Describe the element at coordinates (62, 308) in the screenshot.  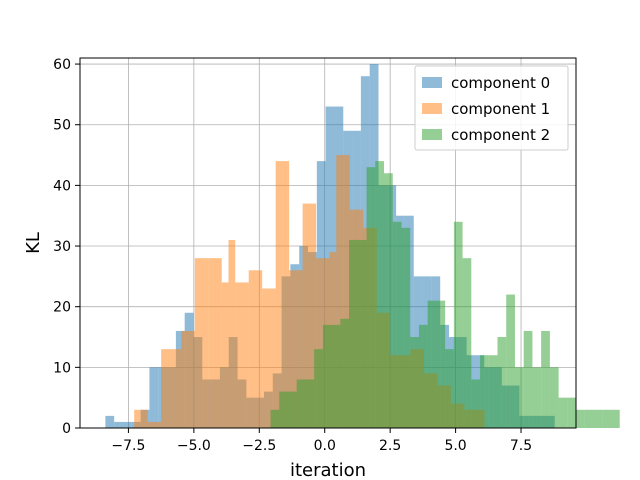
I see `y-tick-label: 20` at that location.